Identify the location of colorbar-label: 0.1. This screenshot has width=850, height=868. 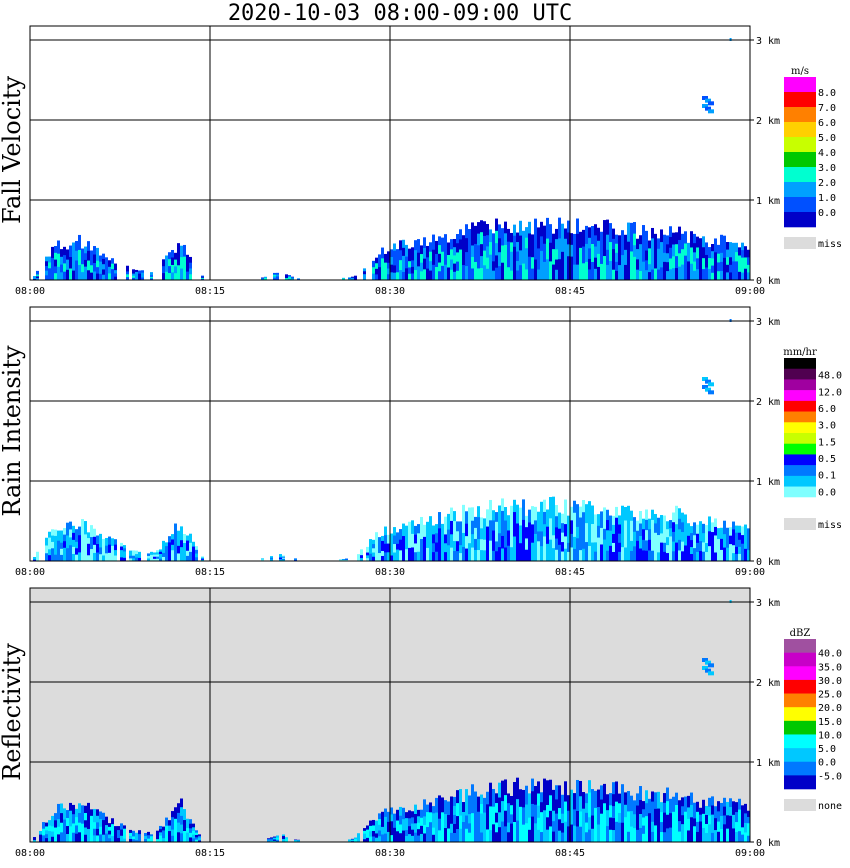
(827, 476).